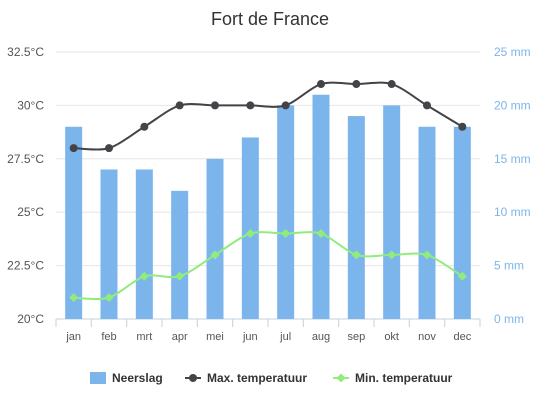 This screenshot has width=539, height=401. Describe the element at coordinates (285, 337) in the screenshot. I see `x-tick-label: jul` at that location.